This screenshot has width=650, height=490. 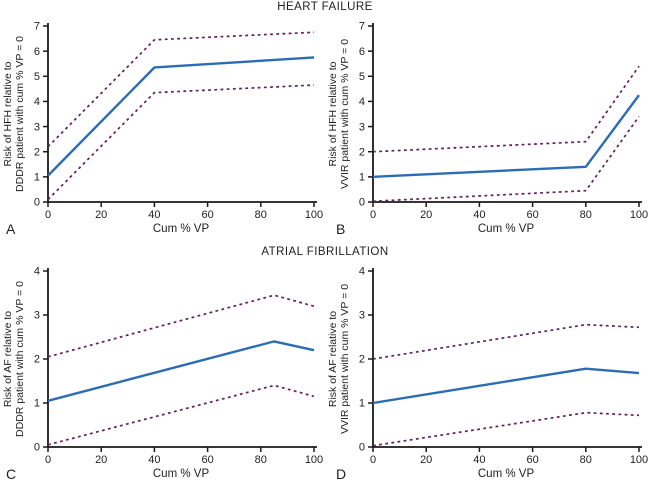 I want to click on panel-label-c: C, so click(x=11, y=474).